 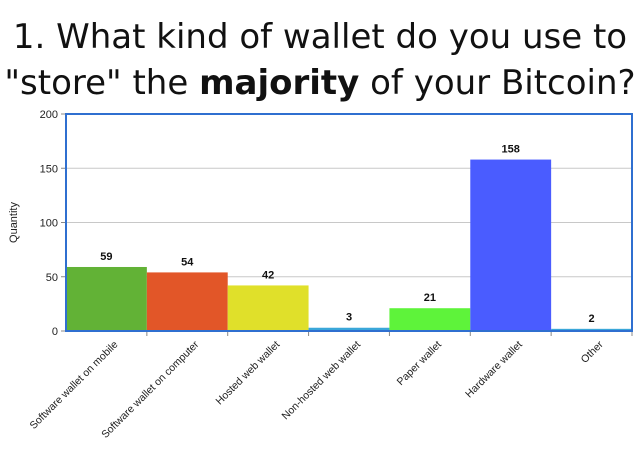 I want to click on bar-value-label: 2, so click(x=592, y=319).